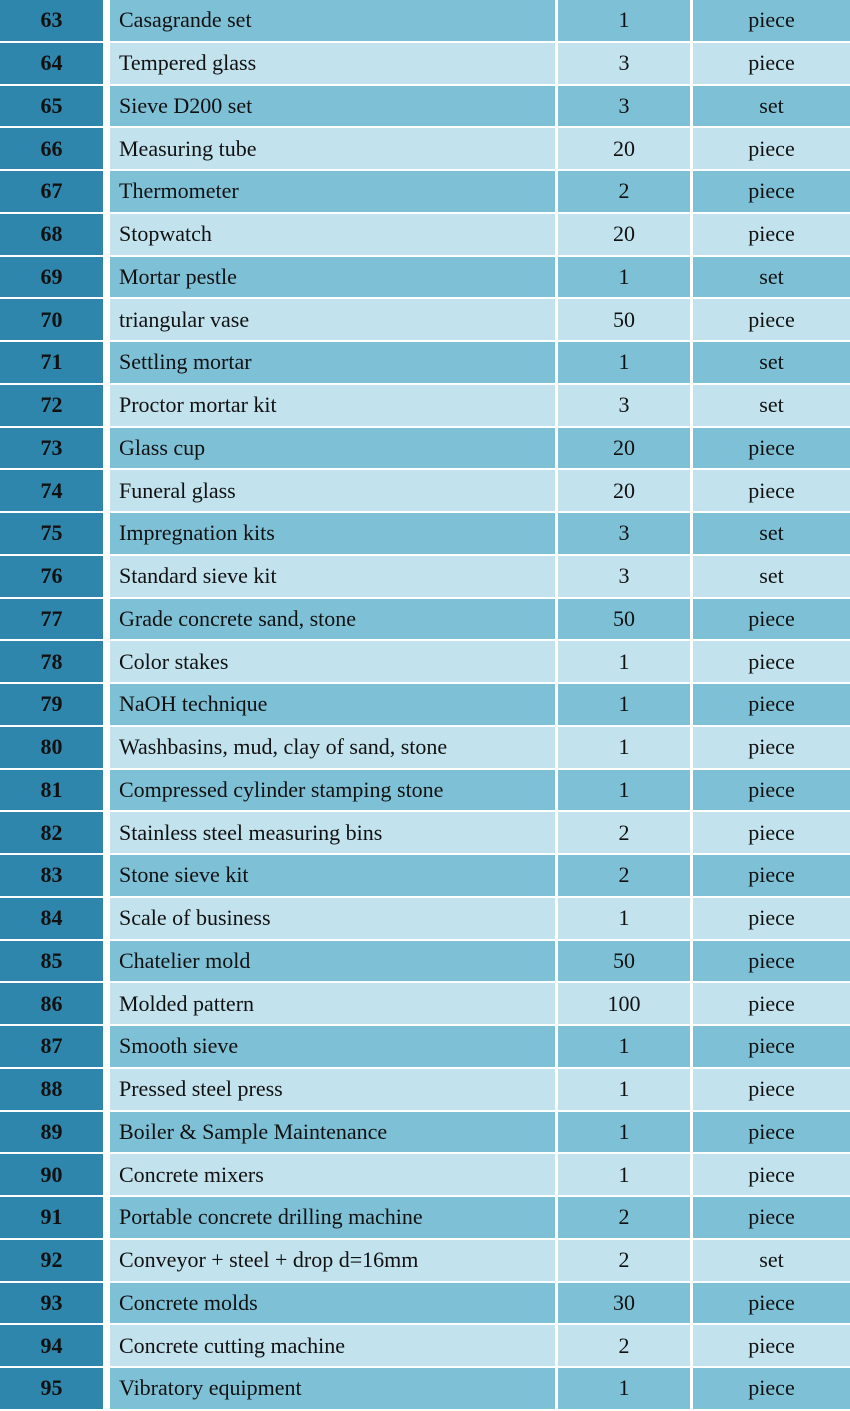 Image resolution: width=850 pixels, height=1411 pixels. I want to click on item-number: 70, so click(51, 319).